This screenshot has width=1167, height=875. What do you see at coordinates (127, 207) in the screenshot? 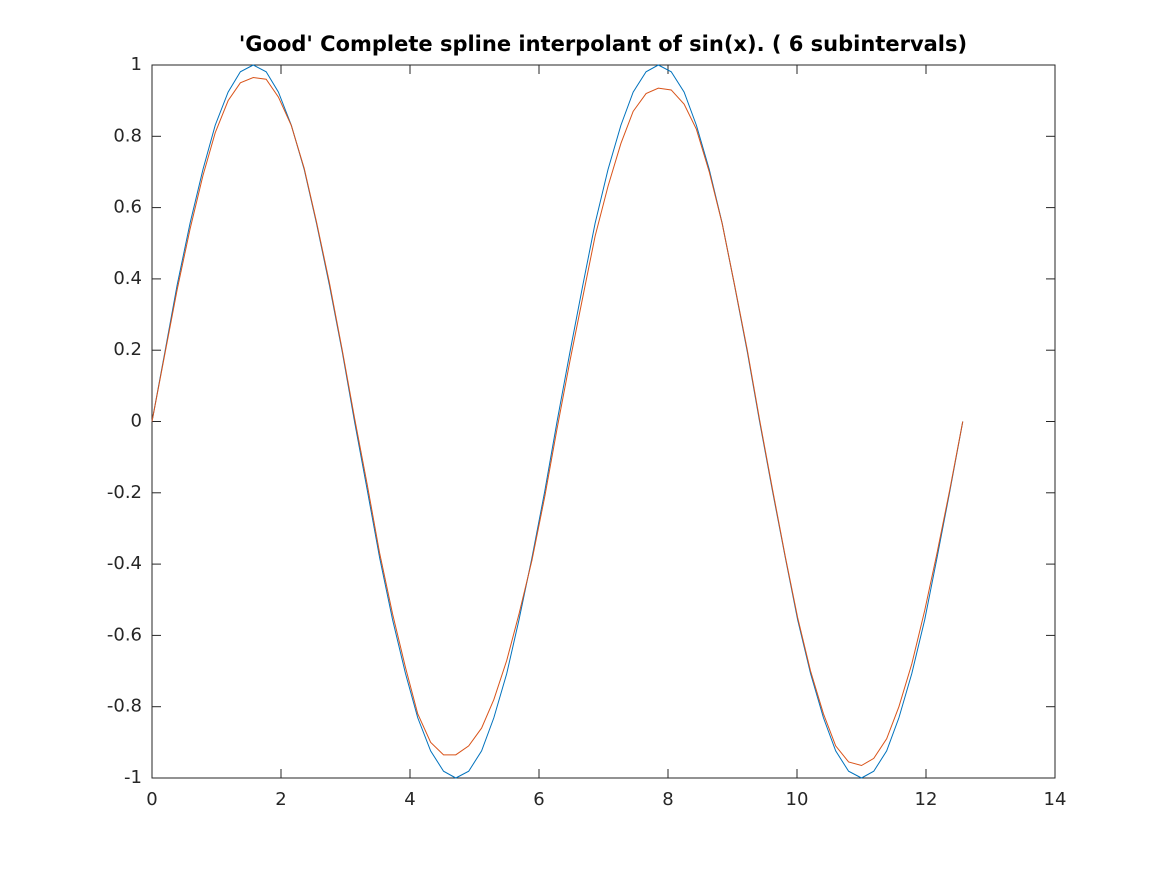
I see `y-tick-label: 0.6` at bounding box center [127, 207].